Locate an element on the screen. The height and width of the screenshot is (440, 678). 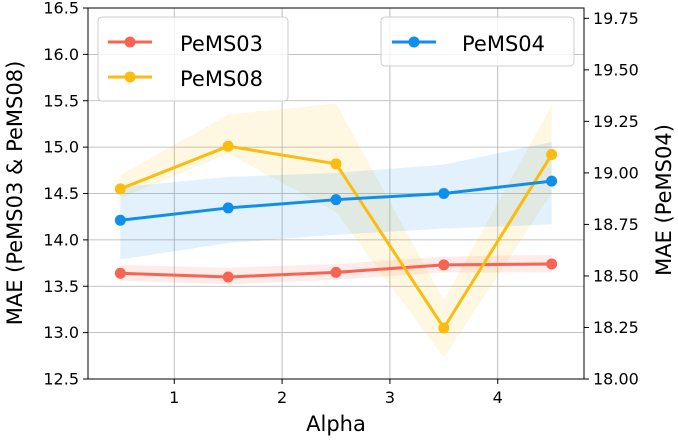
y-left-tick-label: 15.5 is located at coordinates (61, 100).